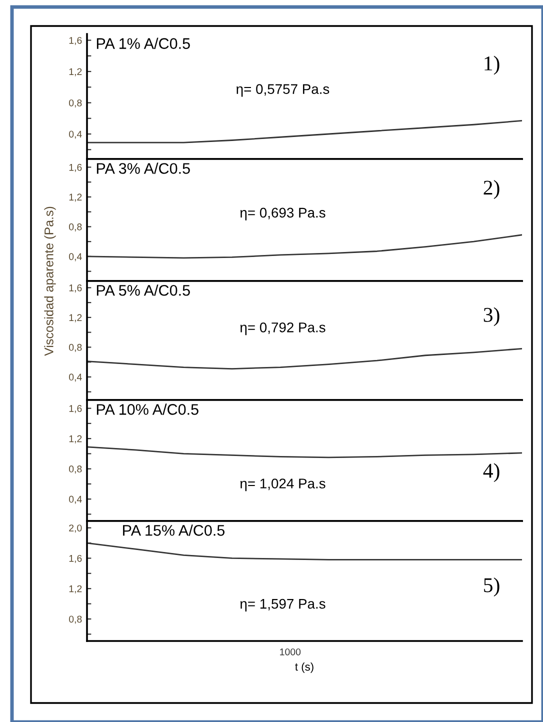  I want to click on annotation: η= 1,024 Pa.s, so click(283, 485).